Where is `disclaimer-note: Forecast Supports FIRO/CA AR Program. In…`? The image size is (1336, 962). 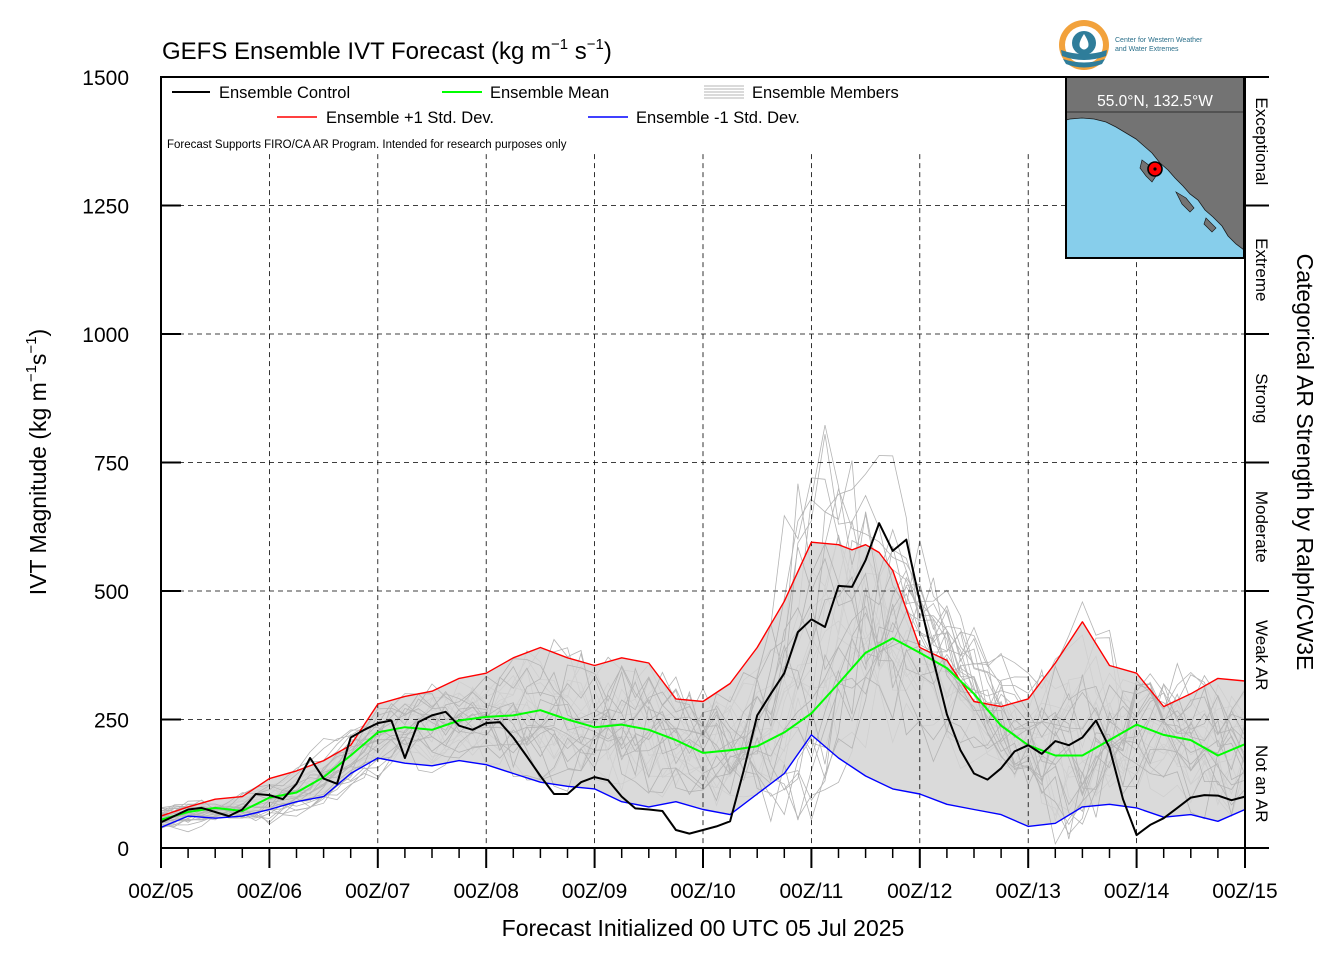 disclaimer-note: Forecast Supports FIRO/CA AR Program. In… is located at coordinates (367, 145).